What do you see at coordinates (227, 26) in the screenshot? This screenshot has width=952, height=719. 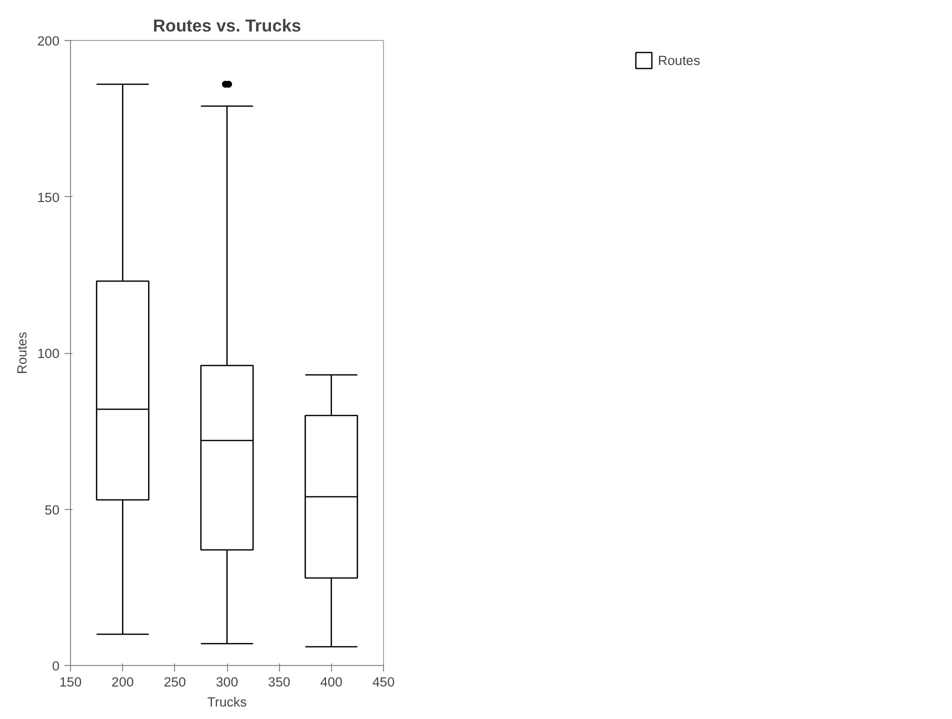 I see `chart-title: Routes vs. Trucks` at bounding box center [227, 26].